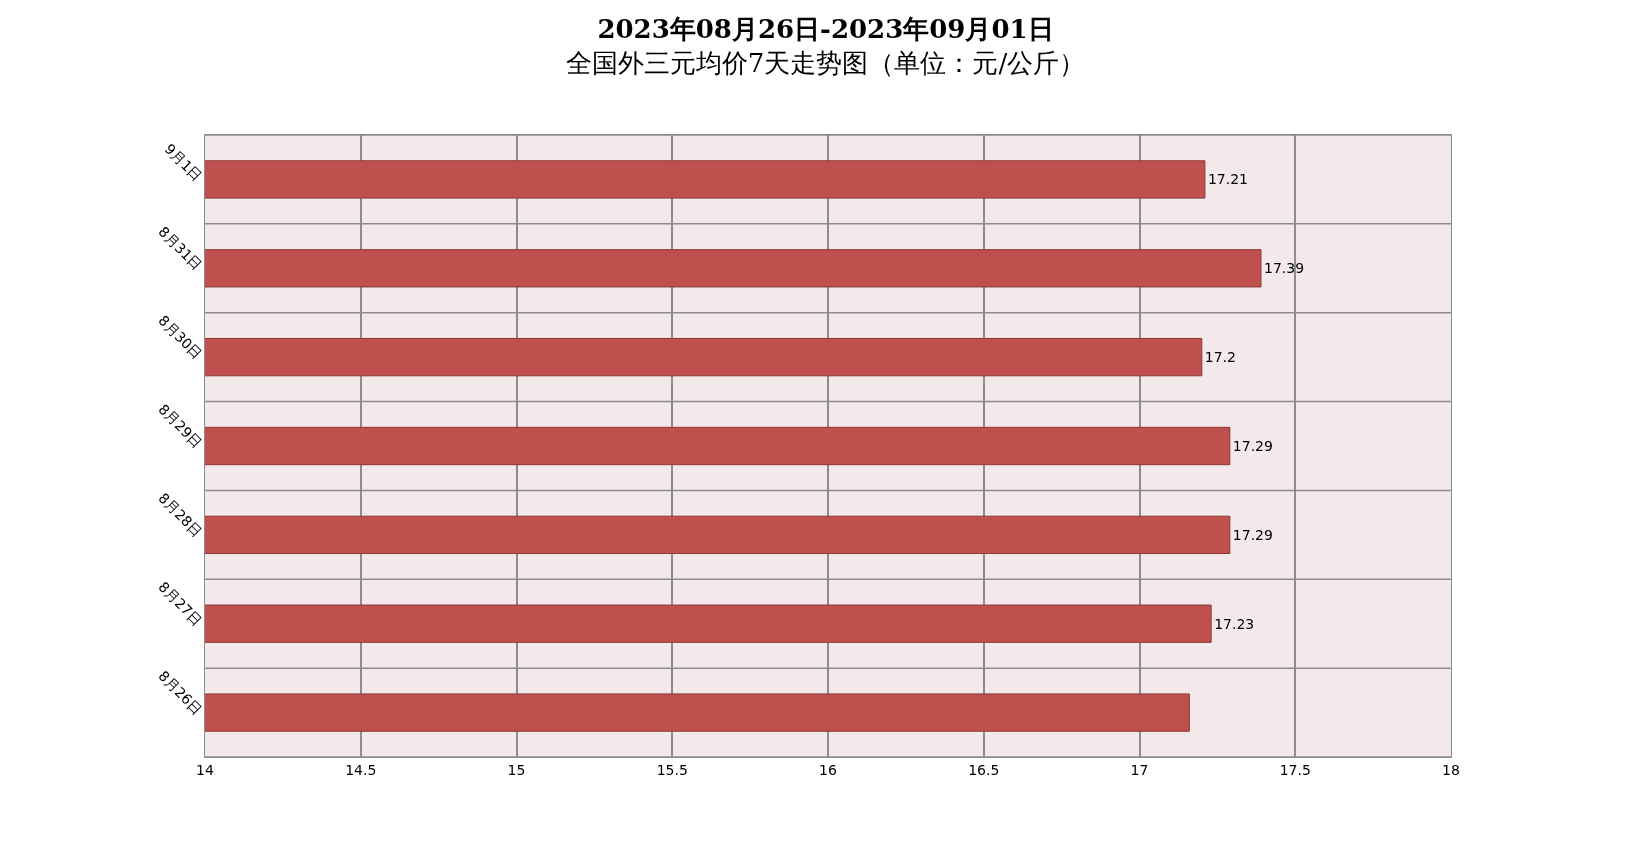  What do you see at coordinates (1451, 769) in the screenshot?
I see `x-tick-label: 18` at bounding box center [1451, 769].